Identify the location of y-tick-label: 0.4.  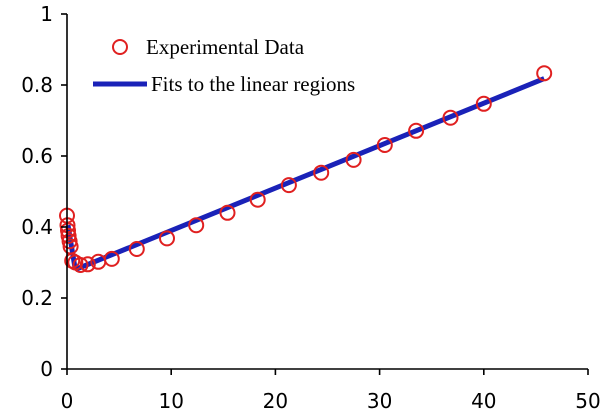
(37, 227).